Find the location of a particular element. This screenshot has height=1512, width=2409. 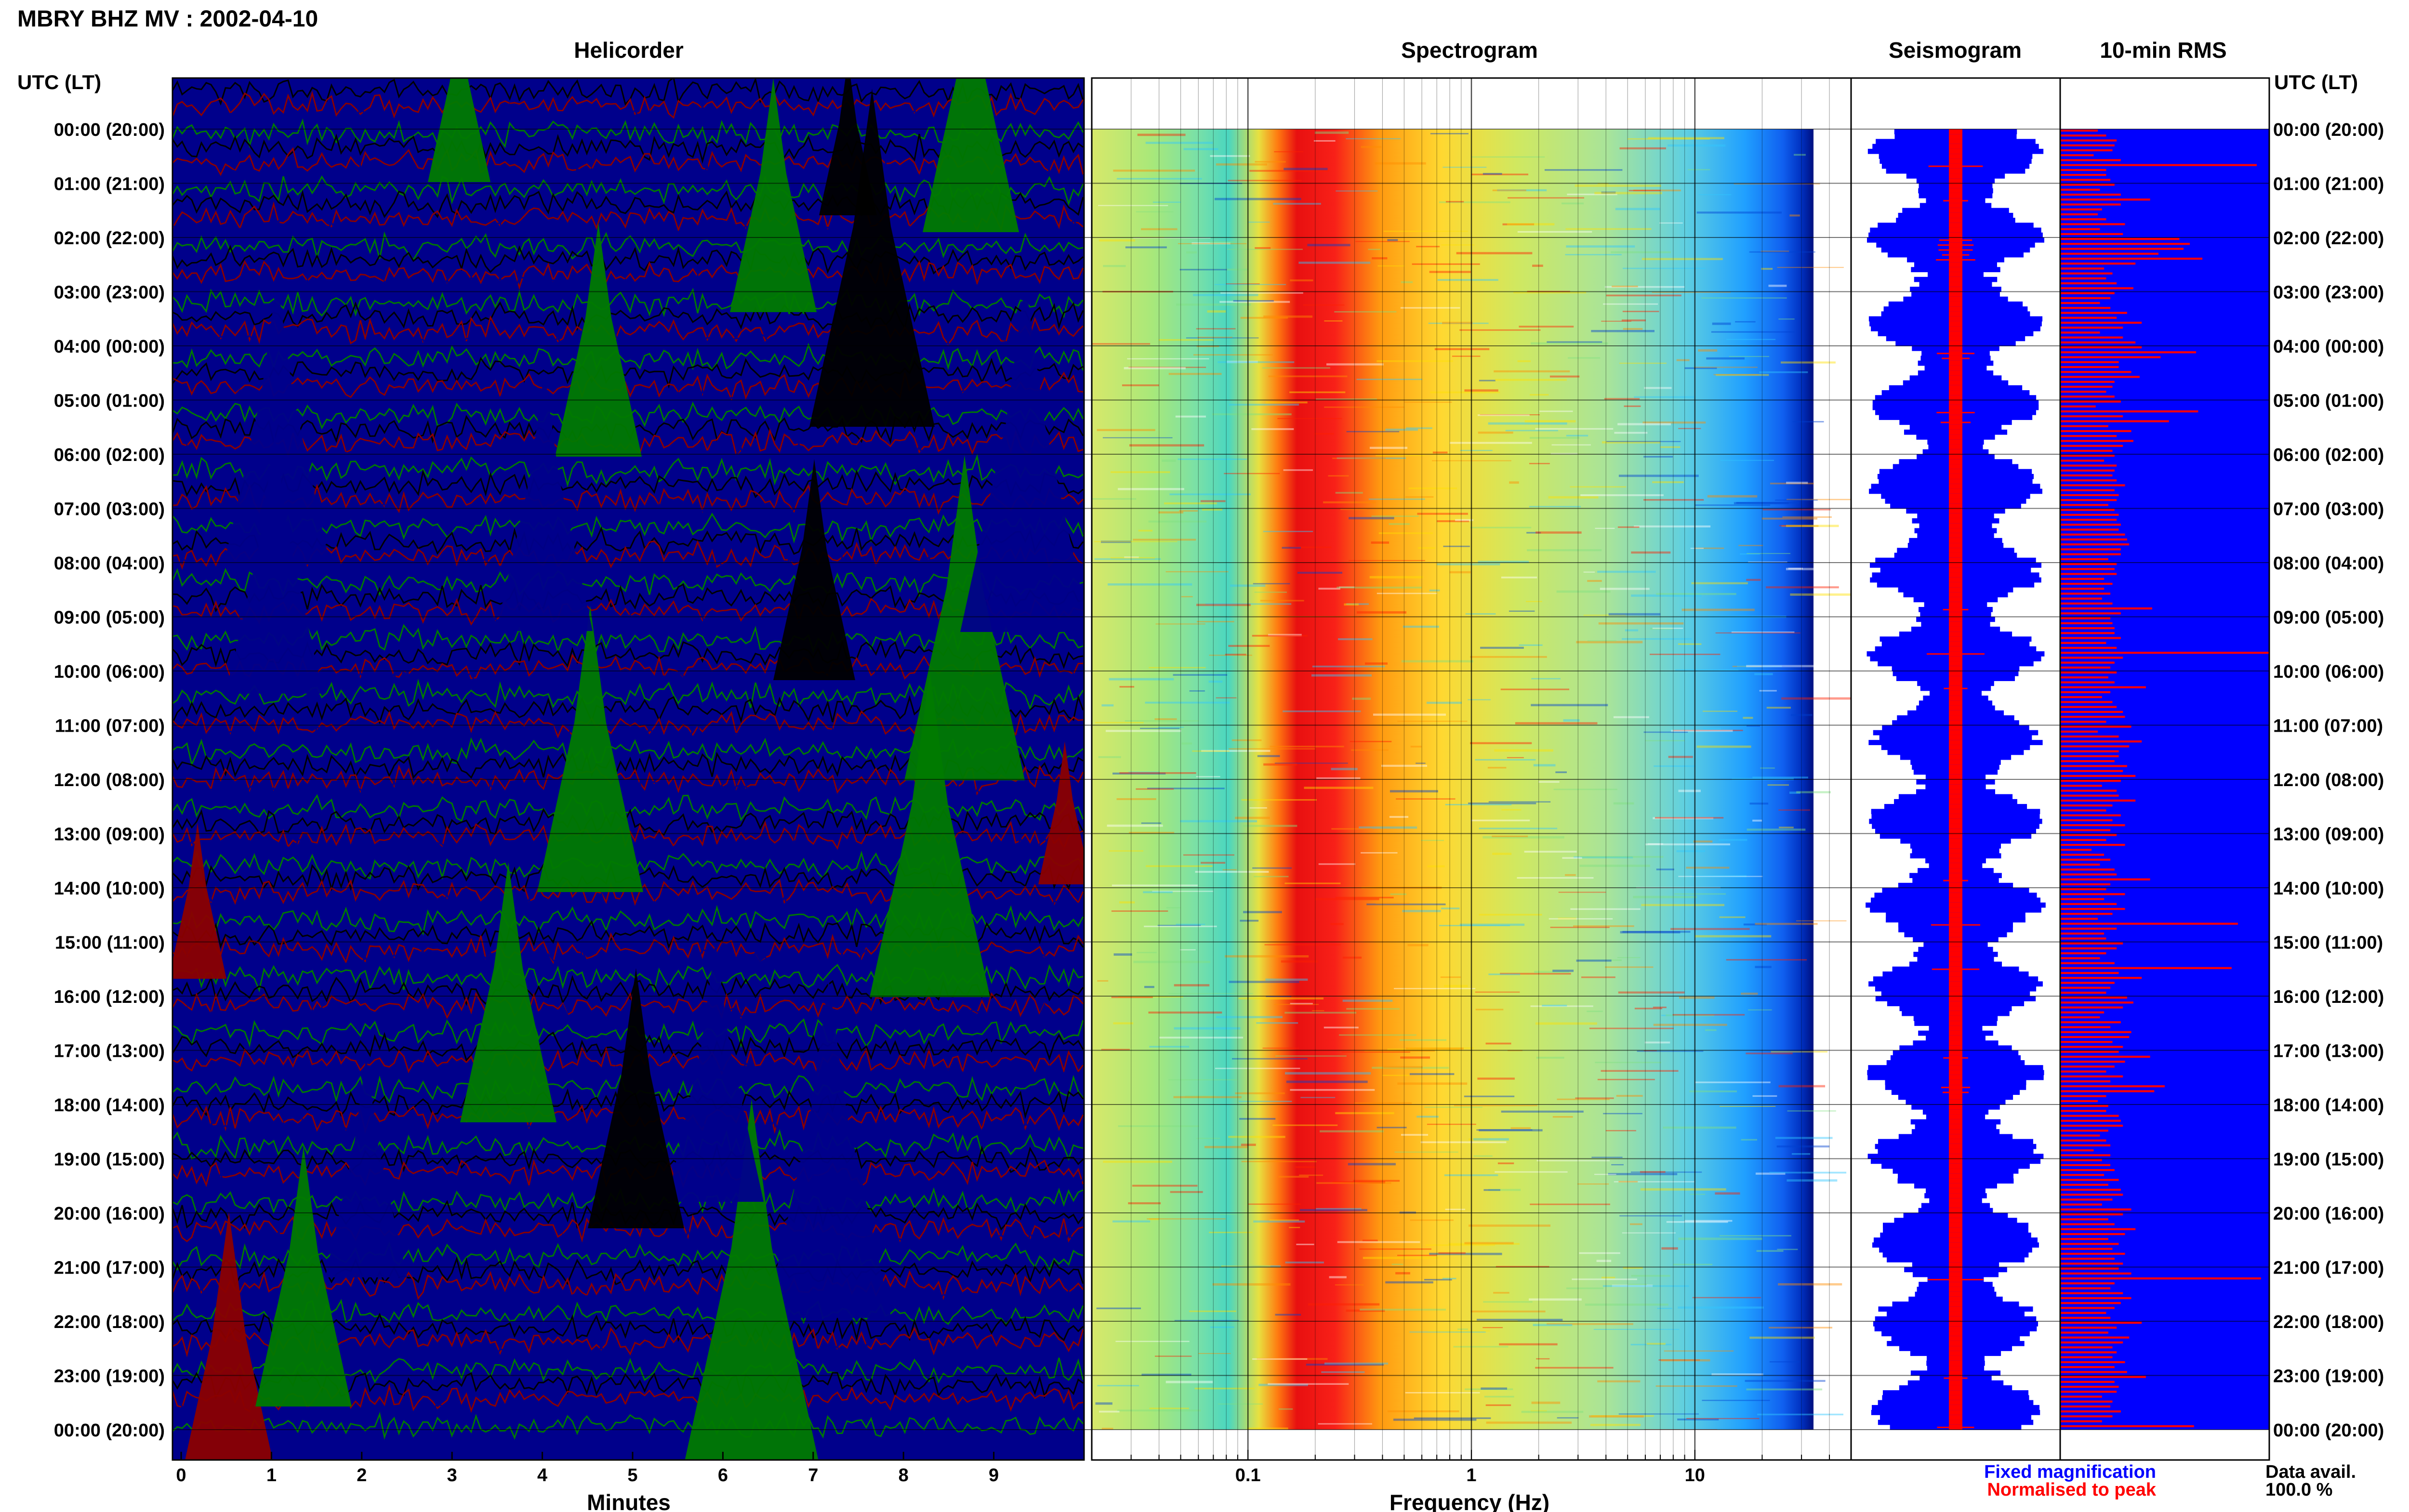

seismogram-spike is located at coordinates (1955, 422).